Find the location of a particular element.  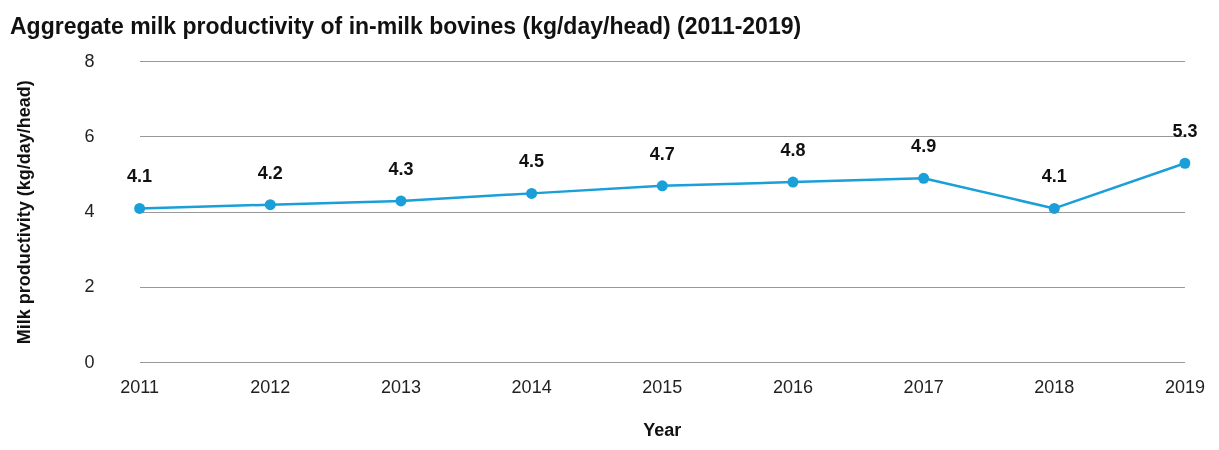

chart-title: Aggregate milk productivity of in-milk bovines (kg/day/head) (2011-2019) is located at coordinates (406, 26).